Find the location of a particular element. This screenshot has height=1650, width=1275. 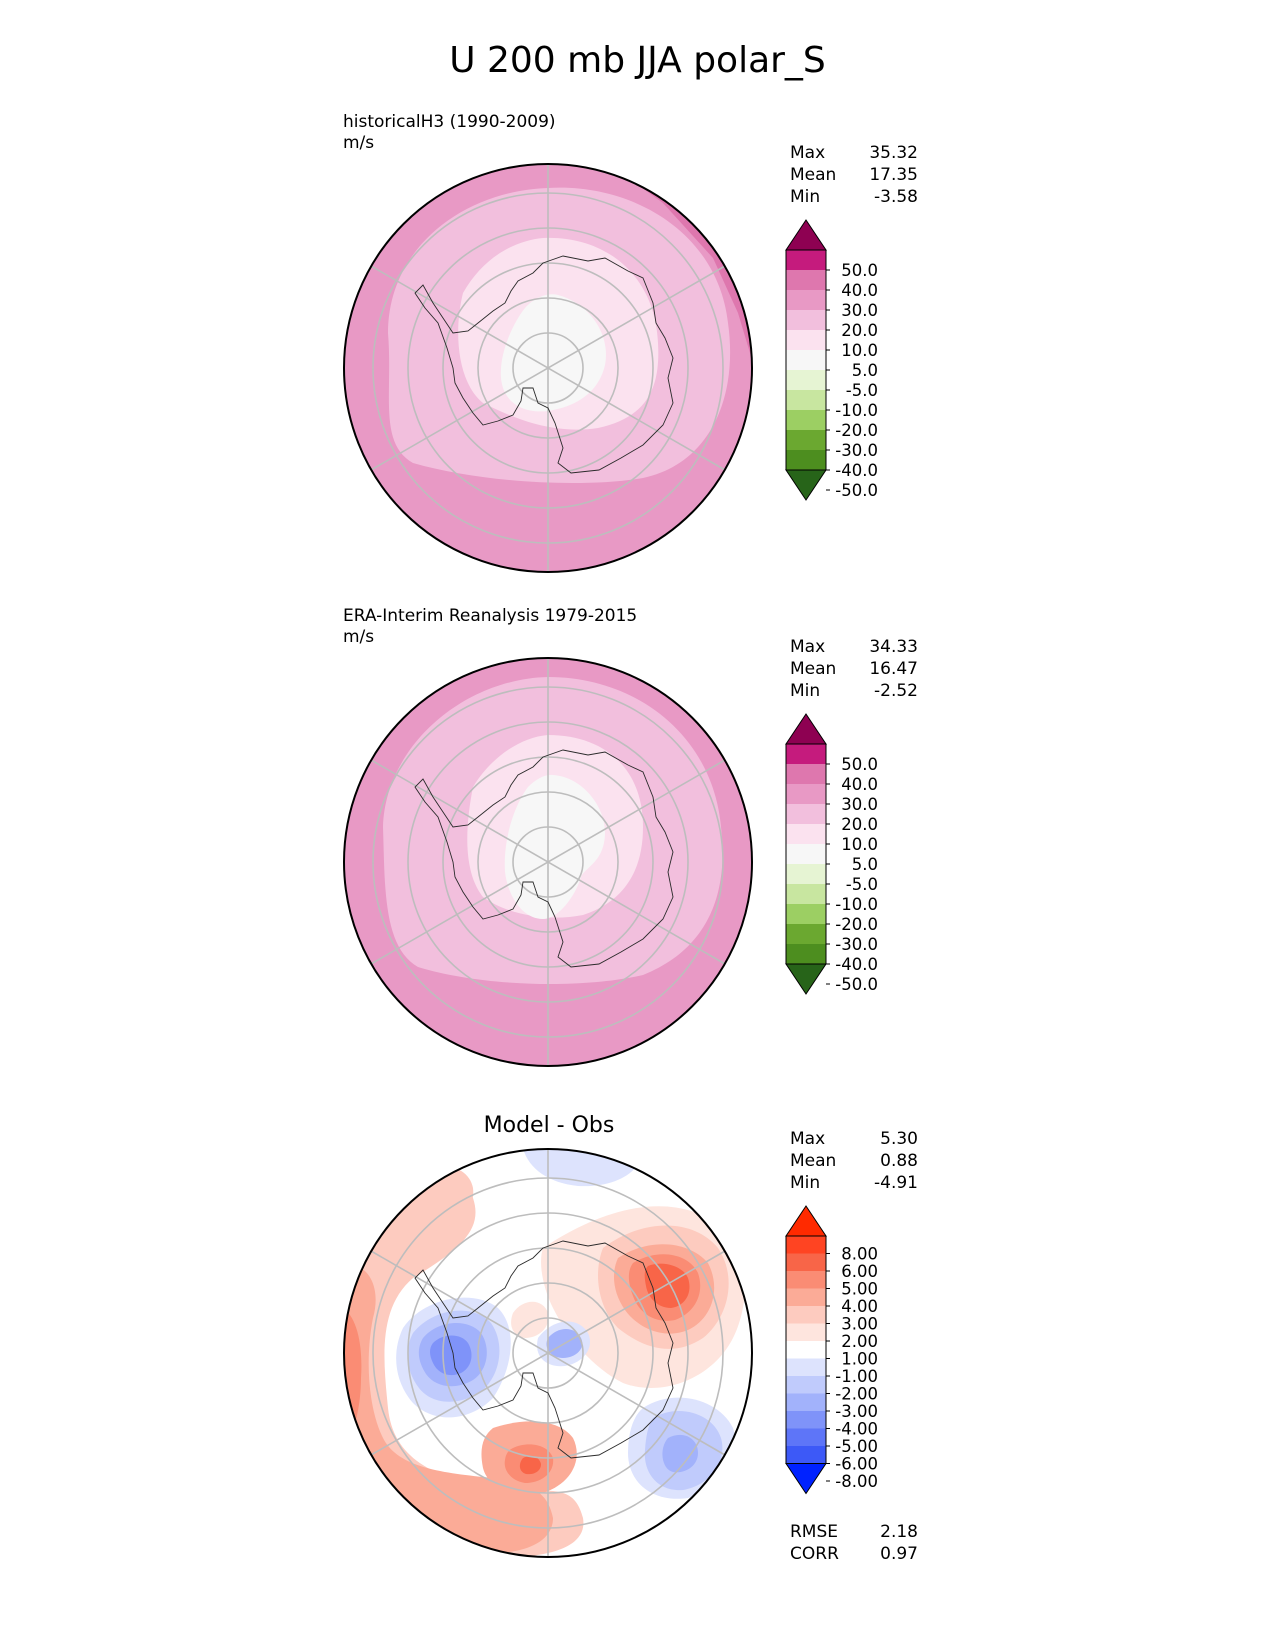

colorbar-tick-label: -2.00 is located at coordinates (856, 1394).